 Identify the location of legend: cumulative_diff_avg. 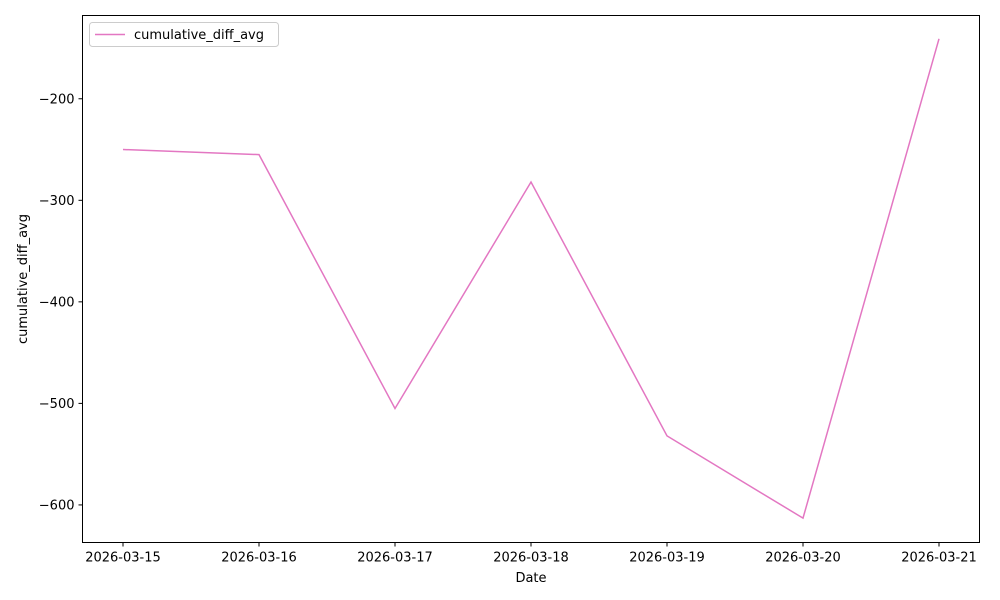
(184, 34).